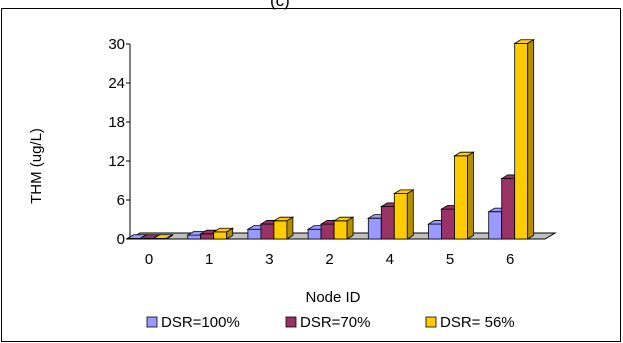 This screenshot has width=623, height=343. Describe the element at coordinates (121, 239) in the screenshot. I see `y-tick-label: 0` at that location.